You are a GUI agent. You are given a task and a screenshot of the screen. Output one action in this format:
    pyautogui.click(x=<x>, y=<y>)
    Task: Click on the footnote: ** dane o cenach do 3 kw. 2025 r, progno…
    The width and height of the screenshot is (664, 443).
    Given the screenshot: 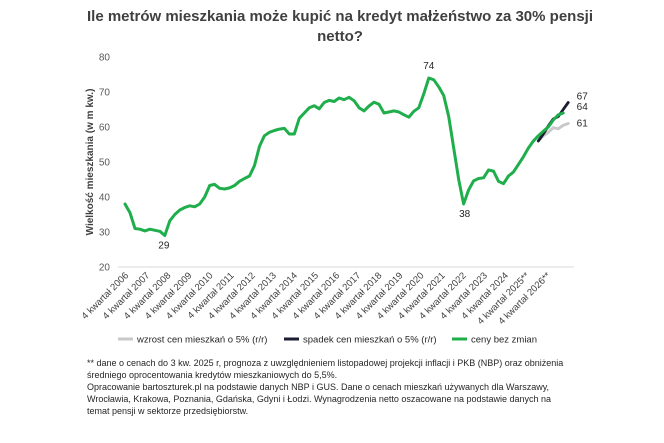 What is the action you would take?
    pyautogui.click(x=342, y=387)
    